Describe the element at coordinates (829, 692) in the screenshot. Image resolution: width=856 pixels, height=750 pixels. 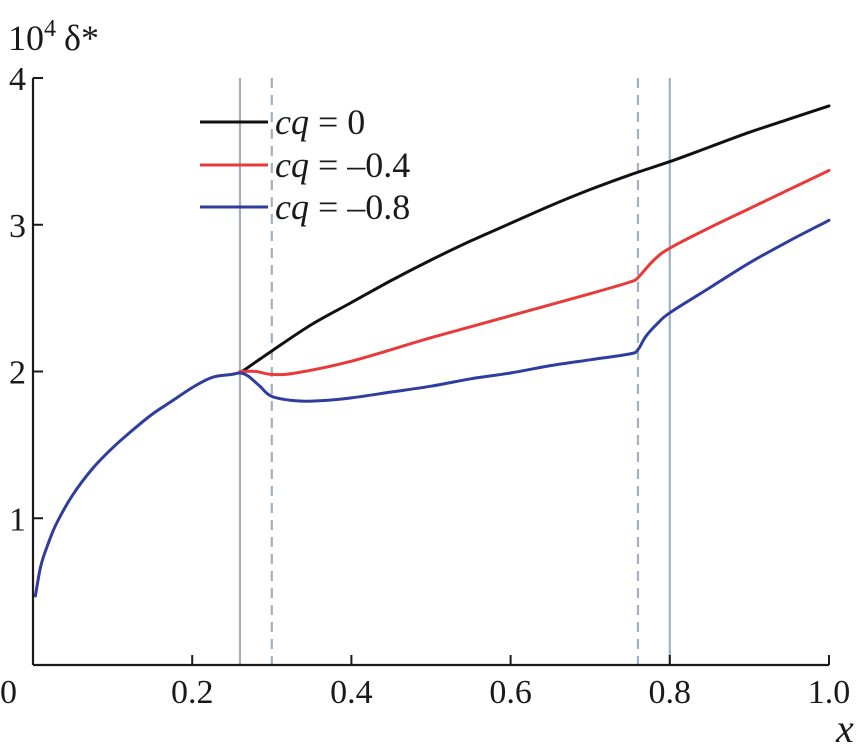
I see `x-tick-label: 1.0` at that location.